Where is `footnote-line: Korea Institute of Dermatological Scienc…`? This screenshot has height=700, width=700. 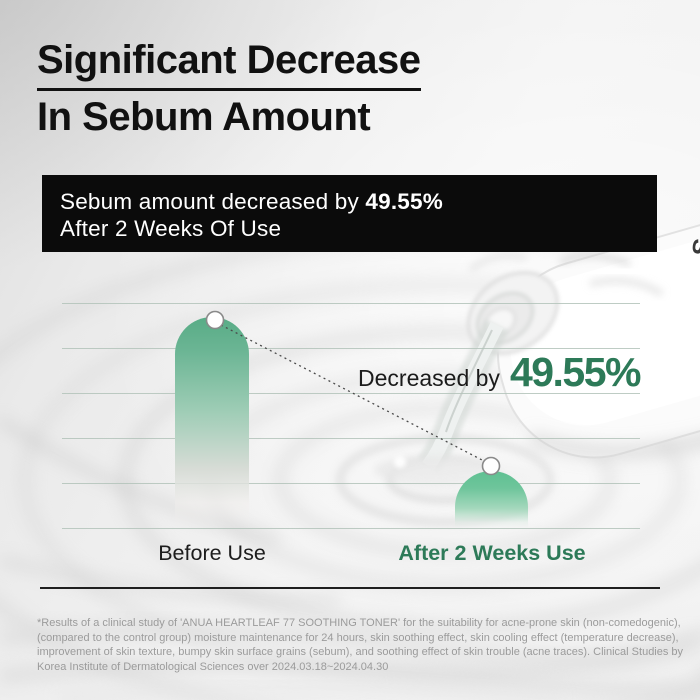 footnote-line: Korea Institute of Dermatological Scienc… is located at coordinates (213, 666).